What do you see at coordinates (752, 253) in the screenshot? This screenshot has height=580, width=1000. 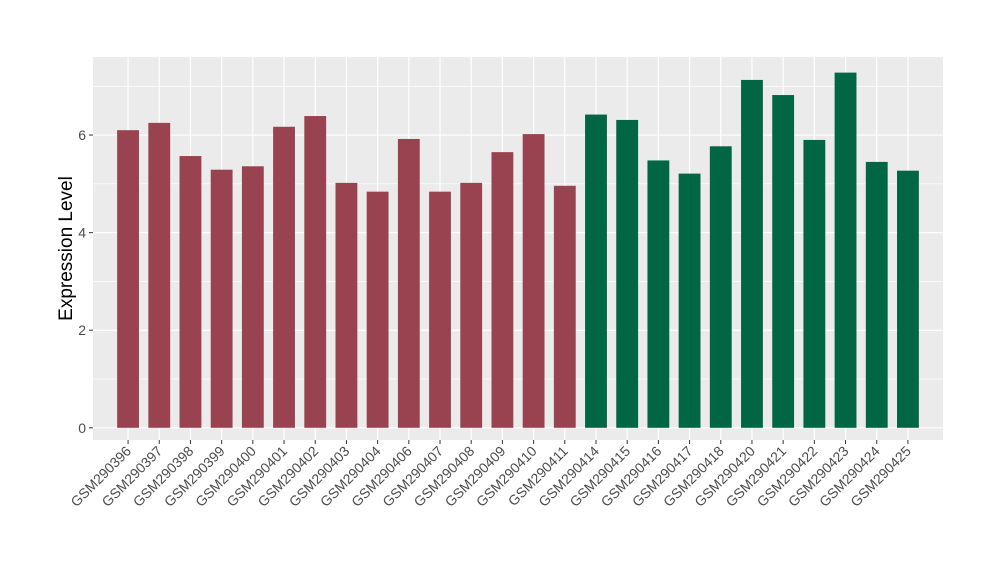 I see `bar-GSM290420` at bounding box center [752, 253].